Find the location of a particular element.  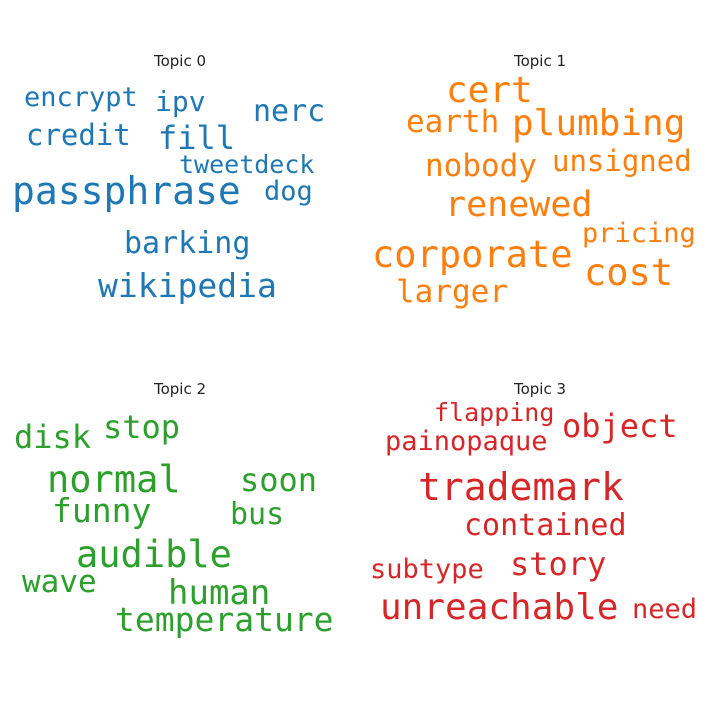

topic-1-word-larger: larger is located at coordinates (452, 292).